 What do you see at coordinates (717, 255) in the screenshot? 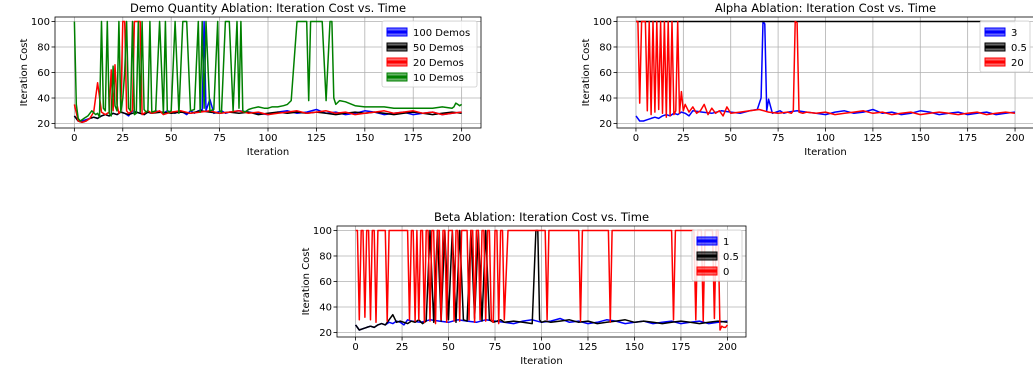
I see `beta-legend: 10.50` at bounding box center [717, 255].